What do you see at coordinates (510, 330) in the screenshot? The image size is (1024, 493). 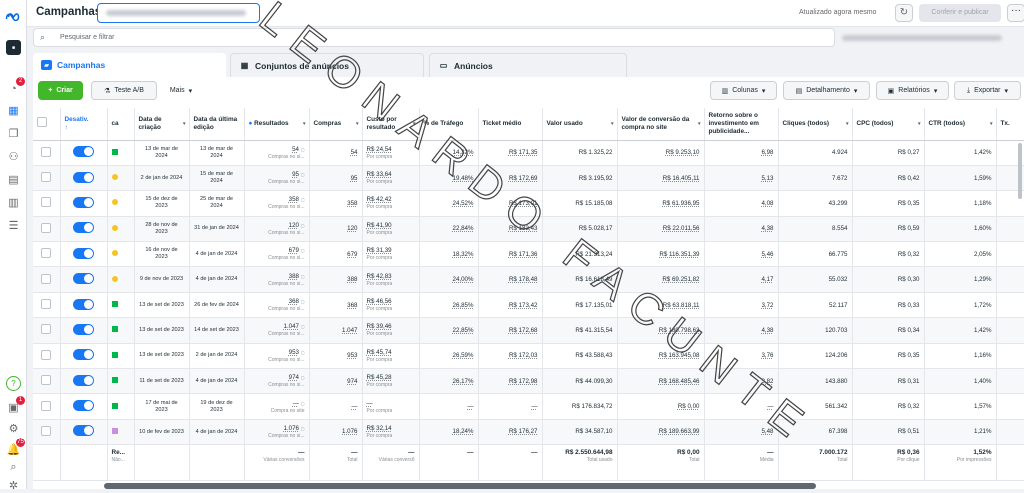 I see `ticket-cell: R$ 172,68` at bounding box center [510, 330].